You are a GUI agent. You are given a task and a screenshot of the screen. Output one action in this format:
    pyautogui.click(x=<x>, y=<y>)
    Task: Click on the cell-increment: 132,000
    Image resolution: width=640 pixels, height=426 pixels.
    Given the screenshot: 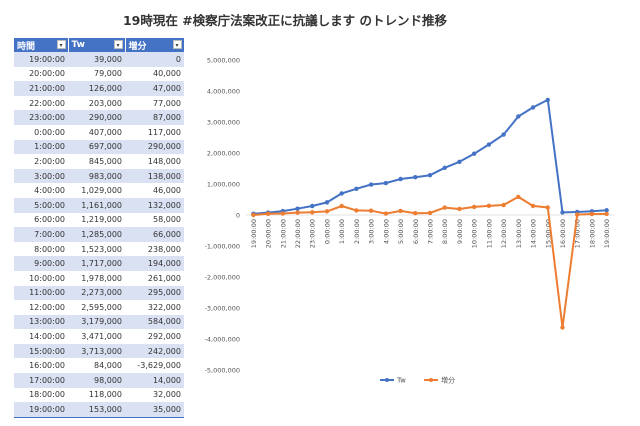 What is the action you would take?
    pyautogui.click(x=154, y=205)
    